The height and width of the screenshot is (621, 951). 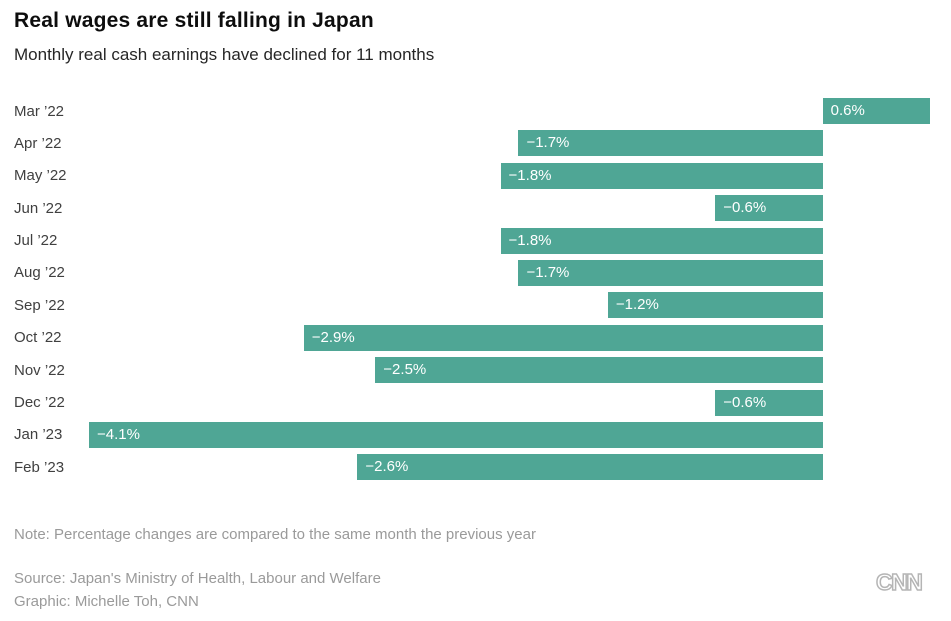 I want to click on chart-row: May ’22 −1.8%, so click(x=472, y=175).